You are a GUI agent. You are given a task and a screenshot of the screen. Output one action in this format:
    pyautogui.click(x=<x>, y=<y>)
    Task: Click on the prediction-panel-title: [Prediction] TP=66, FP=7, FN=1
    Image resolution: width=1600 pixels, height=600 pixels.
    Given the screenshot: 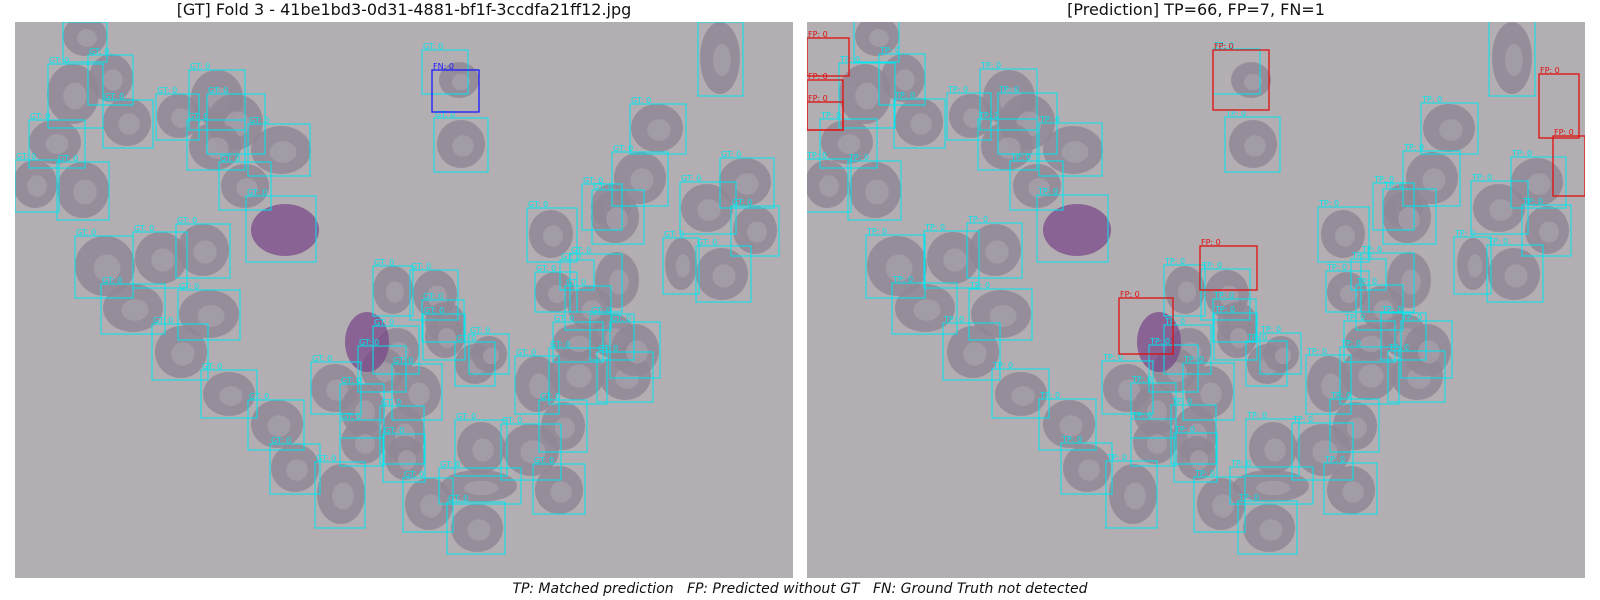 What is the action you would take?
    pyautogui.click(x=1196, y=9)
    